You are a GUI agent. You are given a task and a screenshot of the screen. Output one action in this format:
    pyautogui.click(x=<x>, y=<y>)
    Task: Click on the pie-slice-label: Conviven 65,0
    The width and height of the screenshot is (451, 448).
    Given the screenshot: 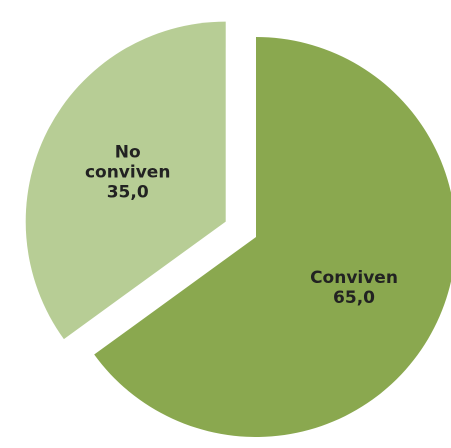 What is the action you would take?
    pyautogui.click(x=354, y=288)
    